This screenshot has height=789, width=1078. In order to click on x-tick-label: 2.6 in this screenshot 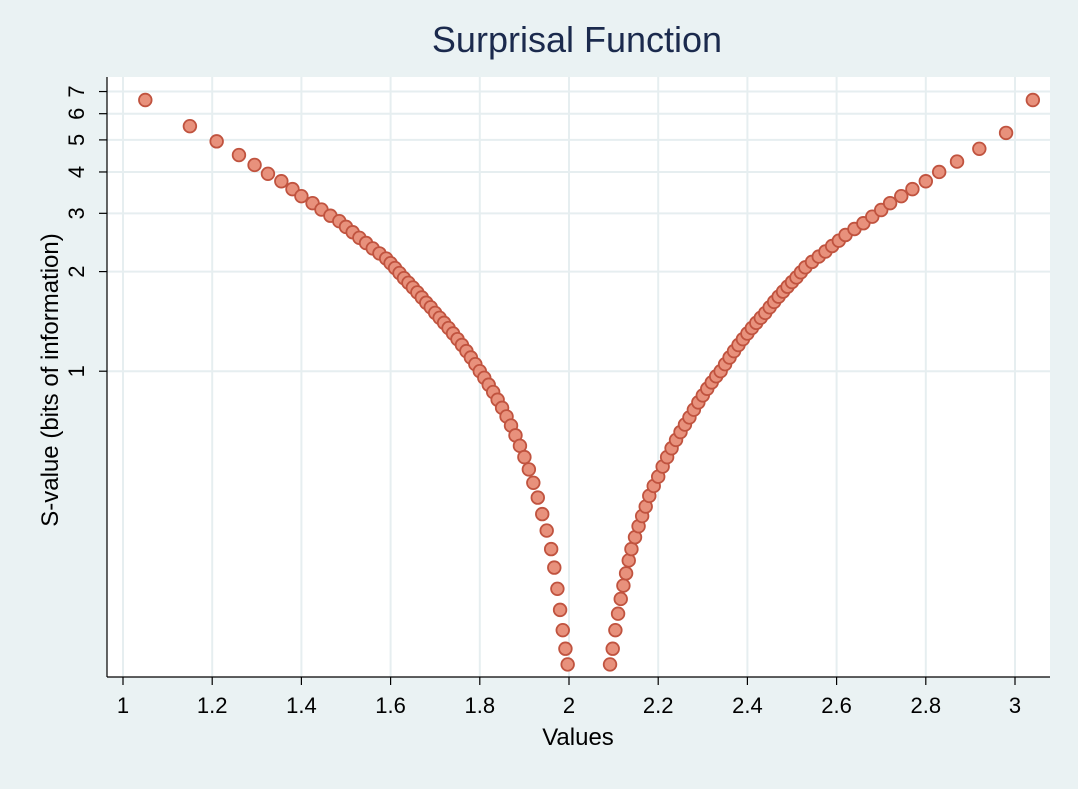, I will do `click(836, 705)`.